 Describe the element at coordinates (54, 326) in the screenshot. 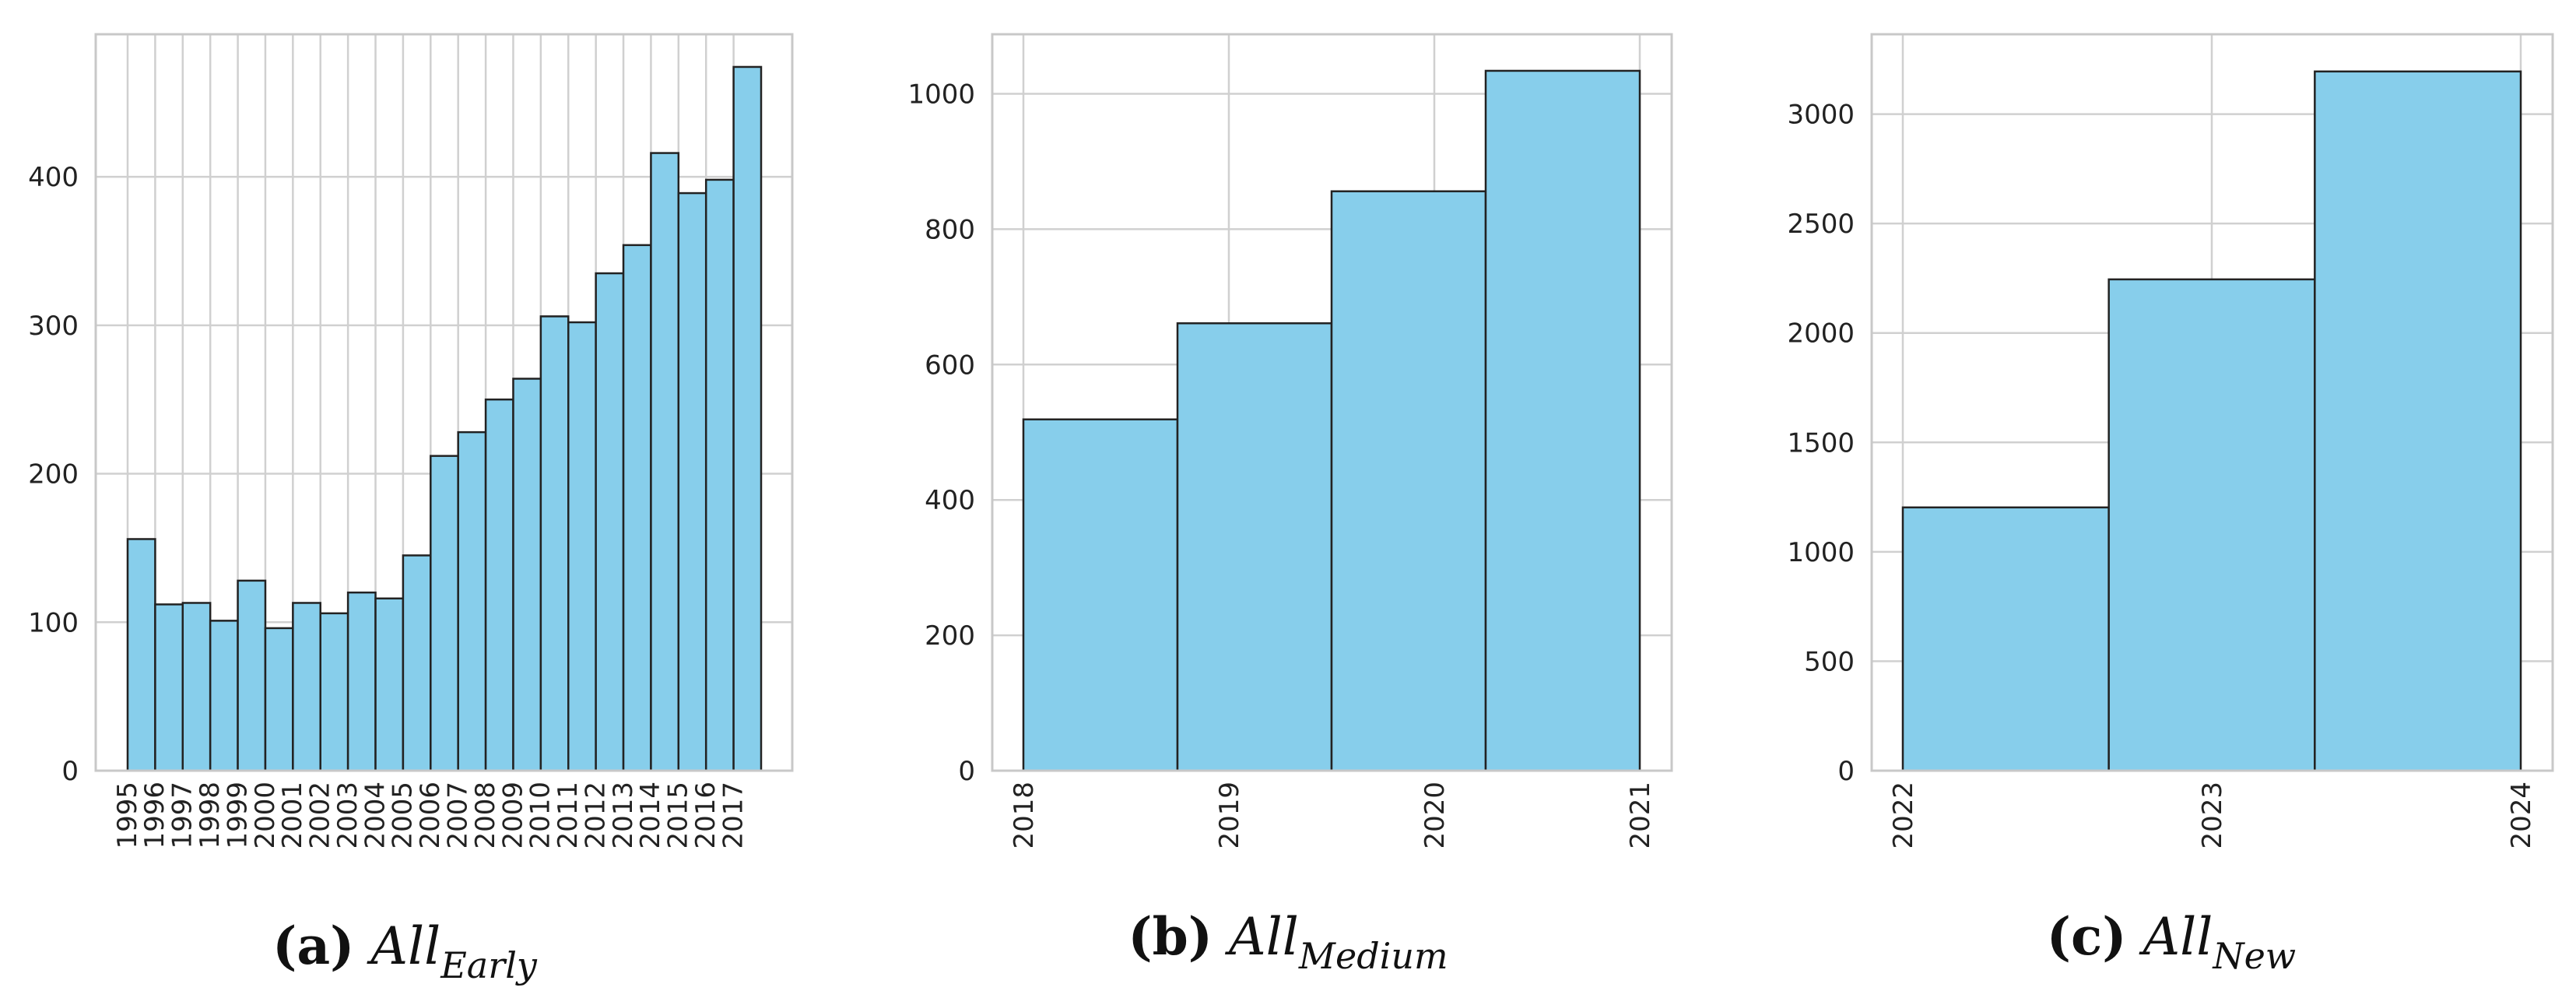

I see `a-ytick-label-3: 300` at that location.